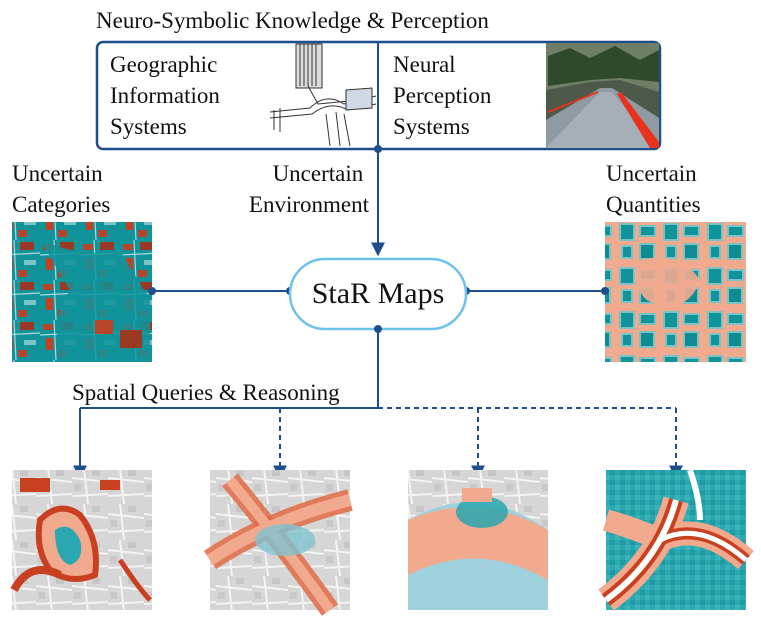 This screenshot has height=620, width=761. Describe the element at coordinates (309, 189) in the screenshot. I see `uncertain-environment-label: Uncertain Environment` at that location.